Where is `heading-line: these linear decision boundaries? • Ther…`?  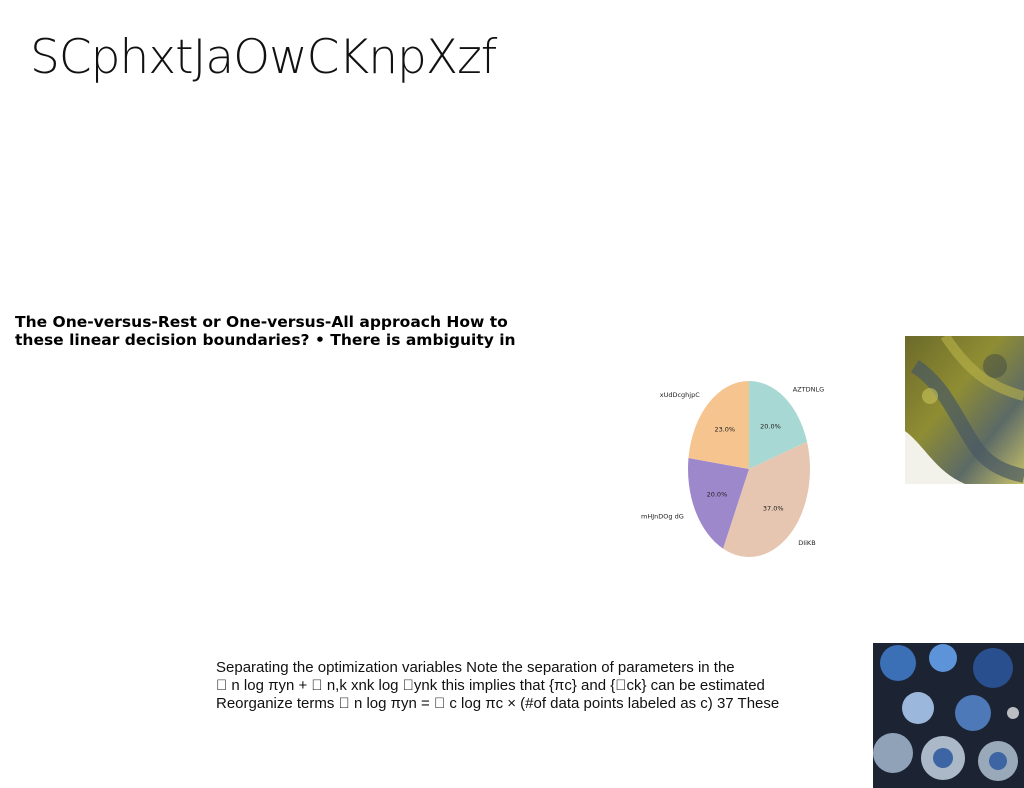
heading-line: these linear decision boundaries? • Ther… is located at coordinates (265, 340).